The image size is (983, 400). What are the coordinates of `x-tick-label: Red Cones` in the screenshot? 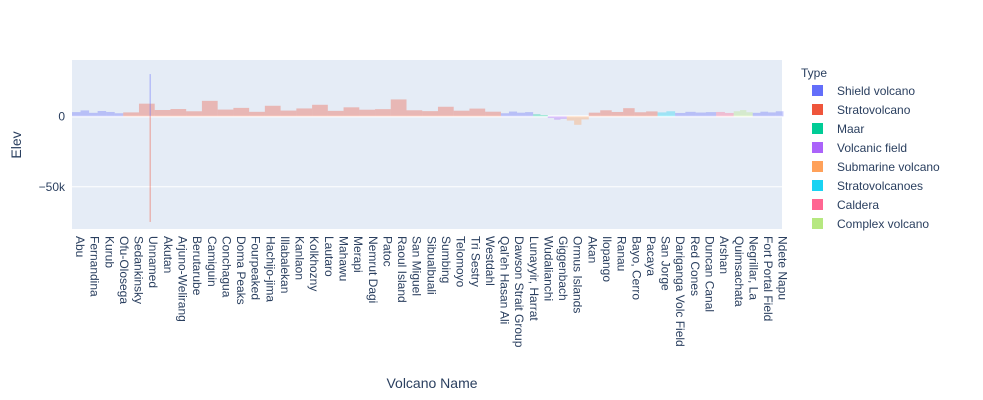 It's located at (695, 266).